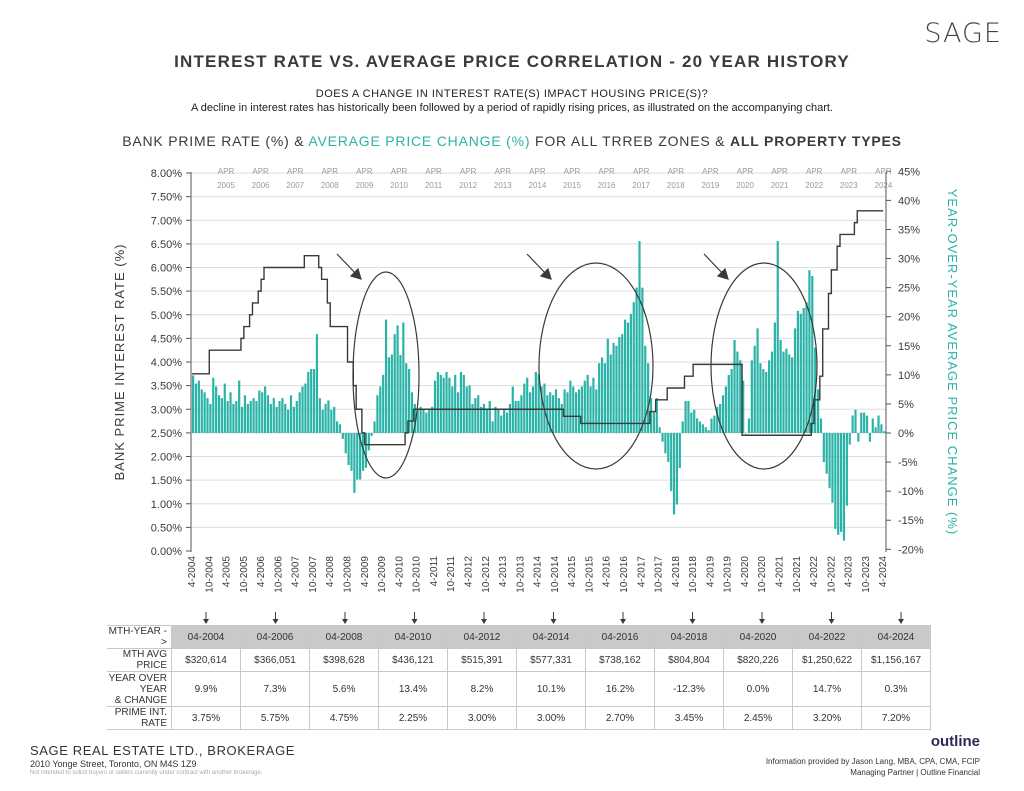  What do you see at coordinates (139, 689) in the screenshot?
I see `row-label: YEAR OVER YEAR & CHANGE` at bounding box center [139, 689].